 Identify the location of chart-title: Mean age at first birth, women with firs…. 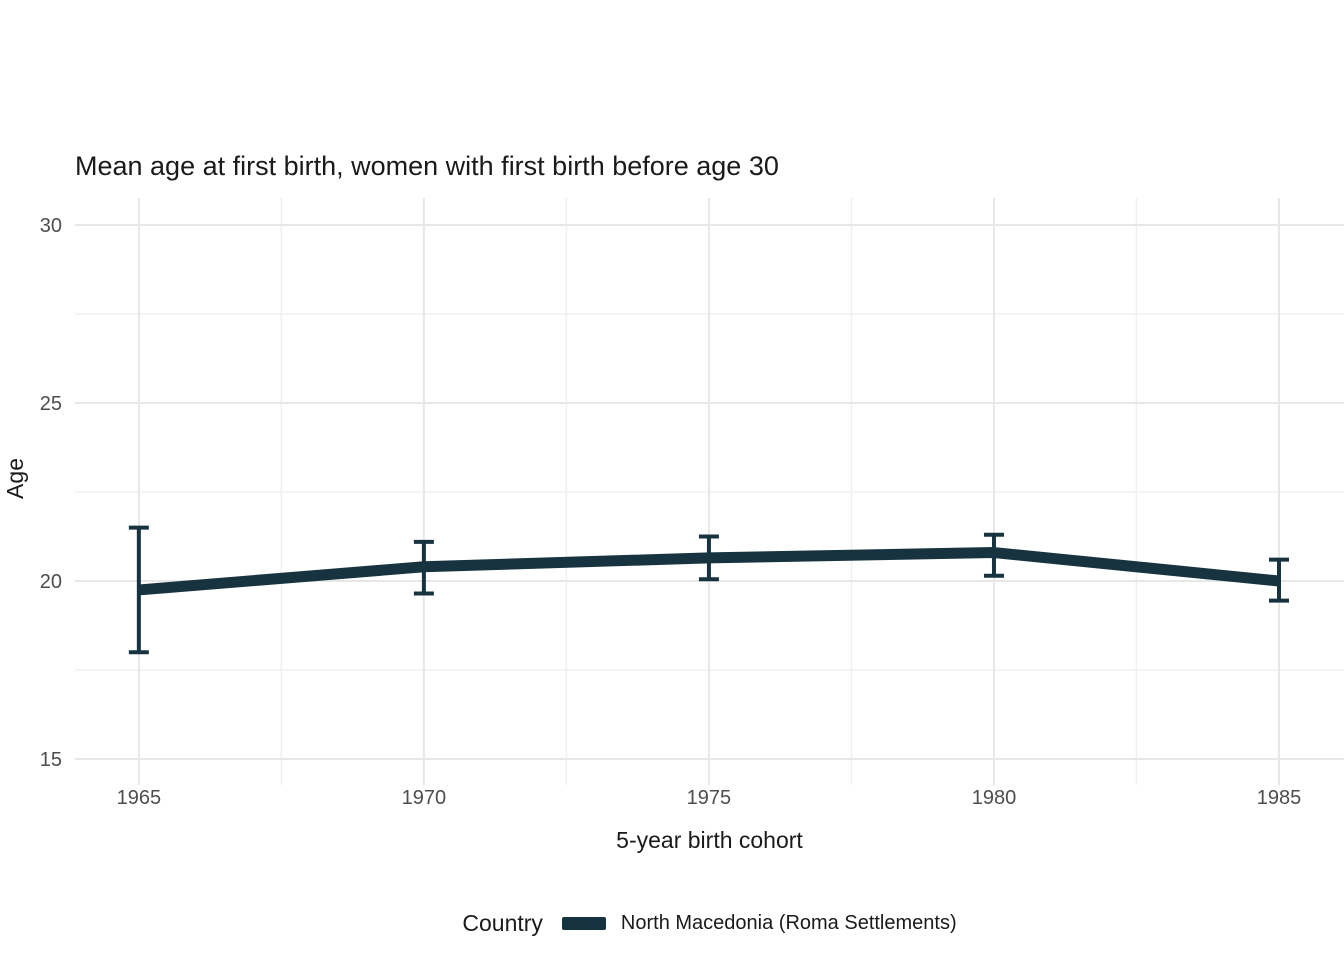
(427, 166).